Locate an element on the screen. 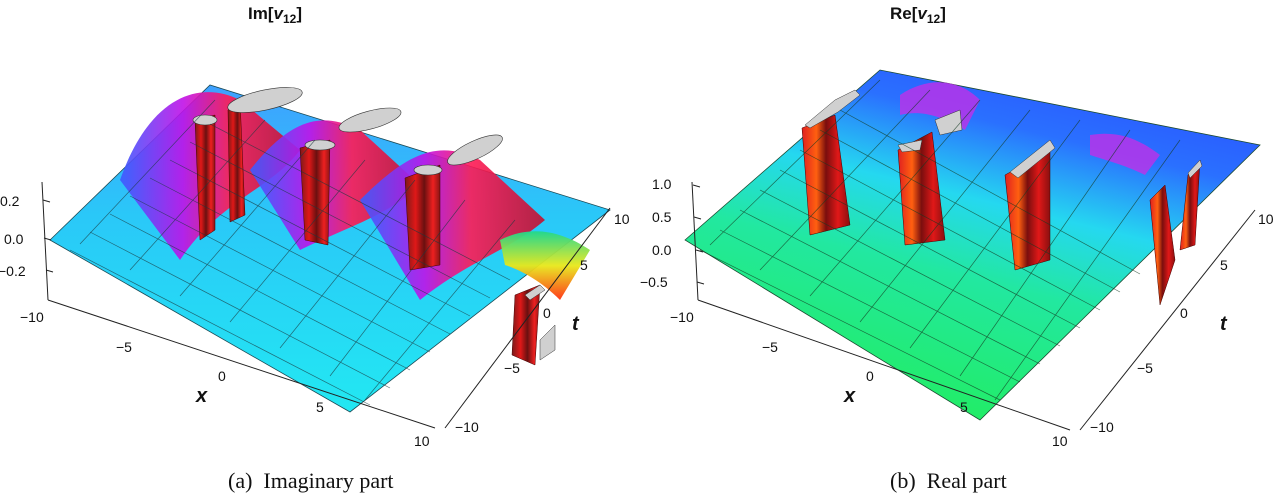 The width and height of the screenshot is (1280, 502). caption-real: (b) Real part is located at coordinates (948, 481).